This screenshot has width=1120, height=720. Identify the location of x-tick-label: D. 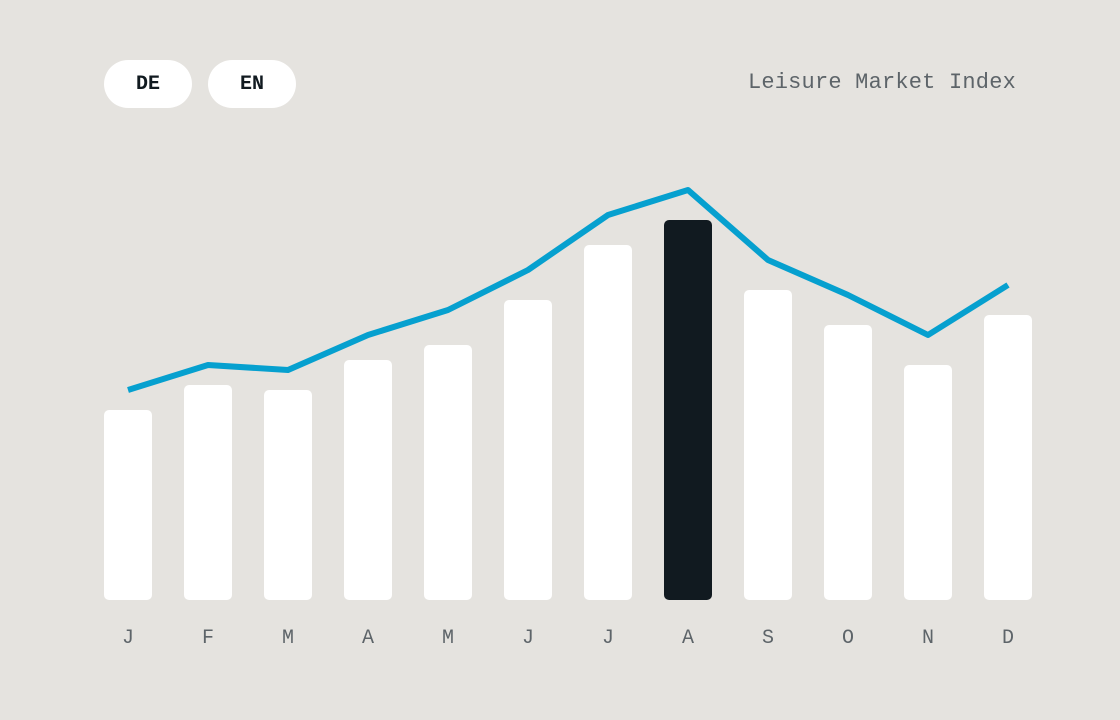
(1008, 638).